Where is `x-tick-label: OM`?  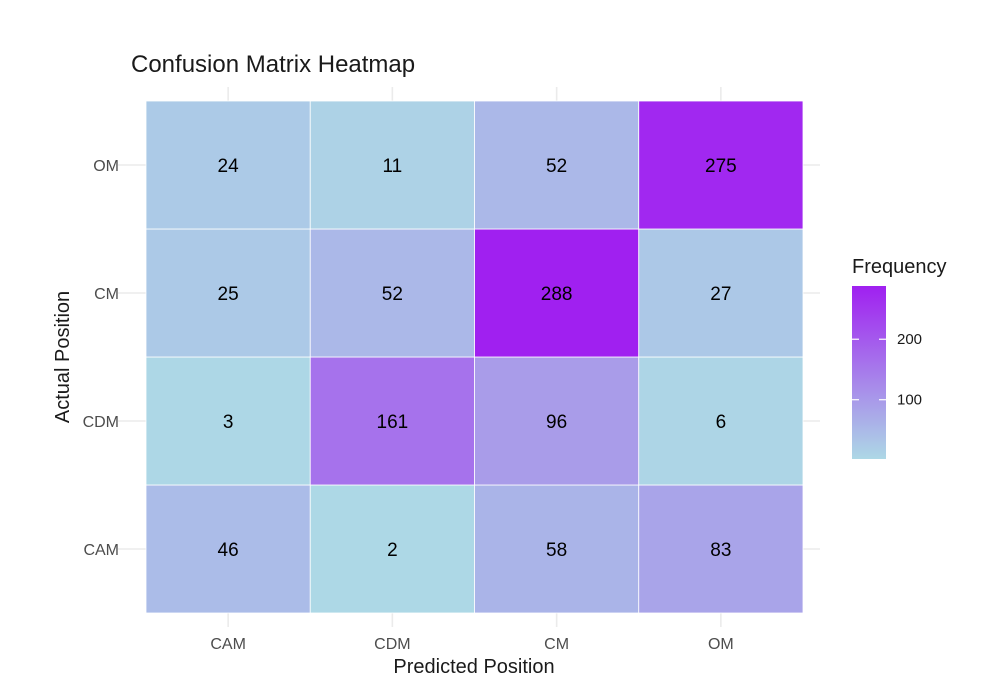
x-tick-label: OM is located at coordinates (721, 644).